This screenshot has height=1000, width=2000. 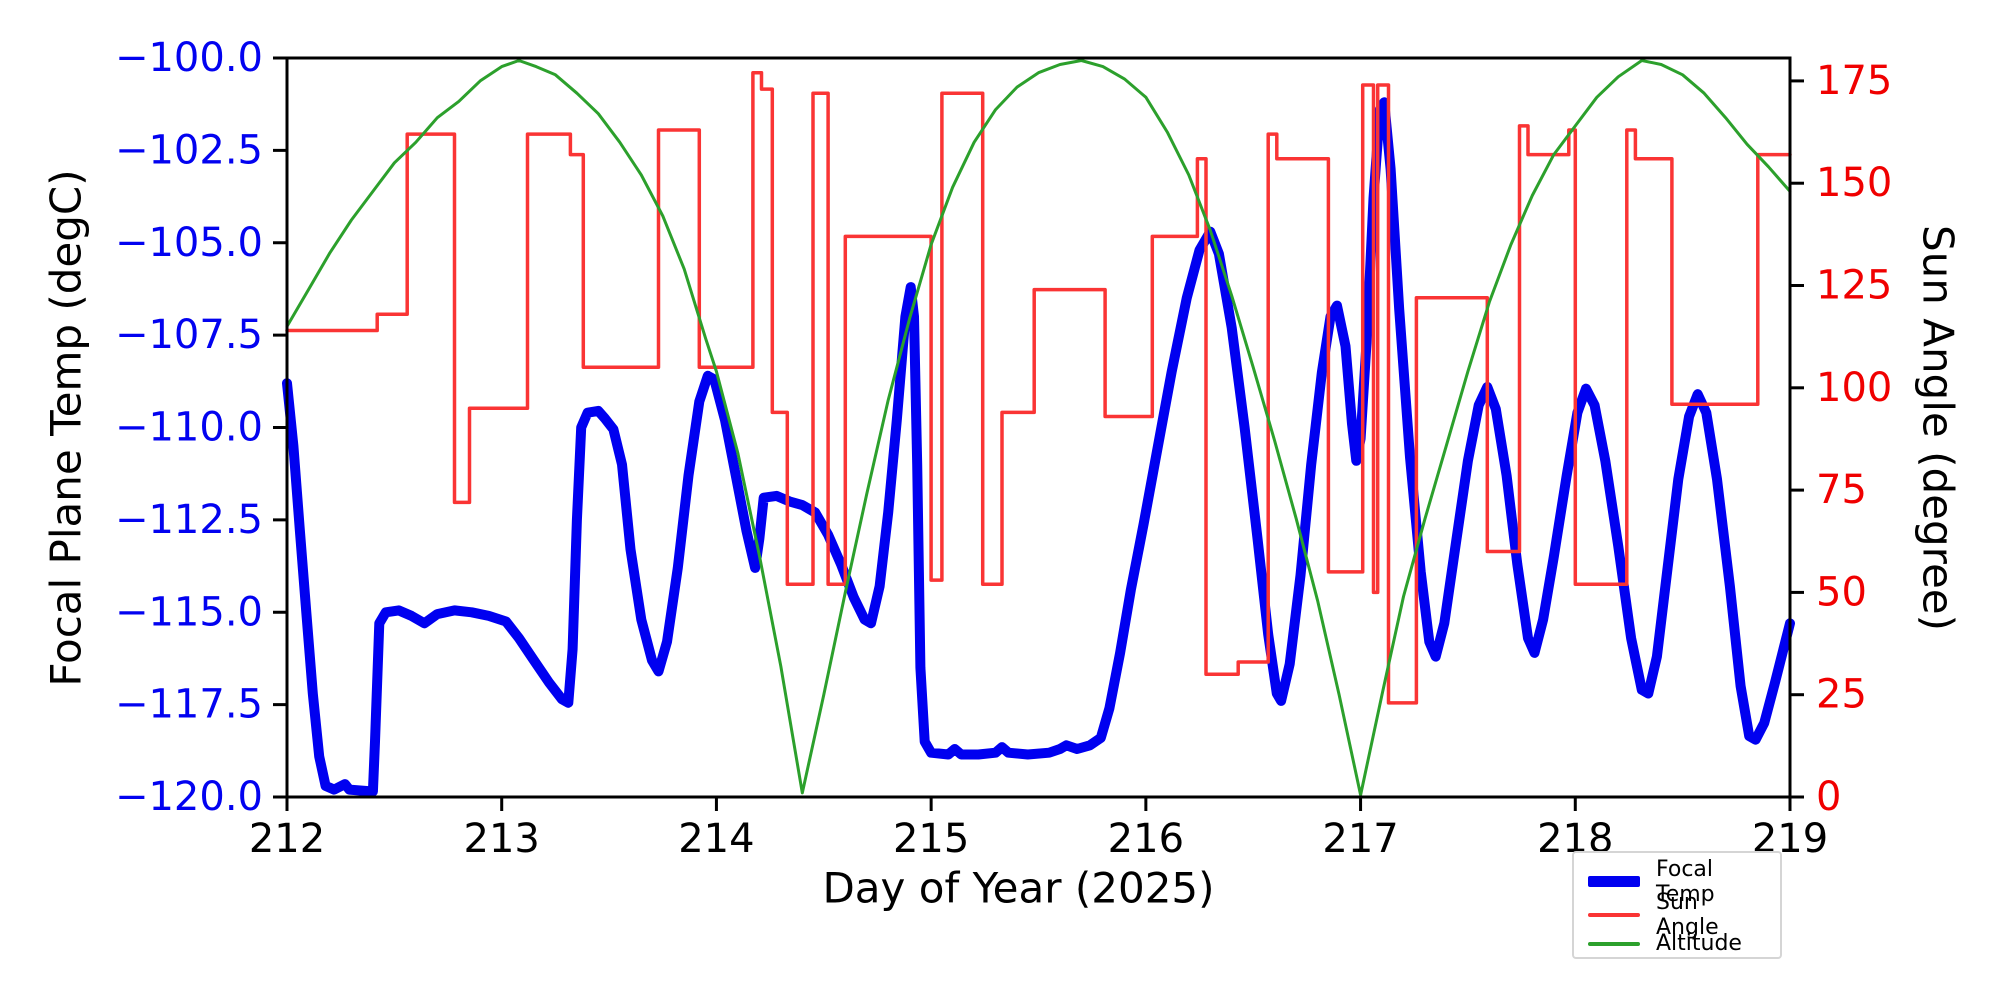 I want to click on y-tick-label-right: 75, so click(x=1841, y=490).